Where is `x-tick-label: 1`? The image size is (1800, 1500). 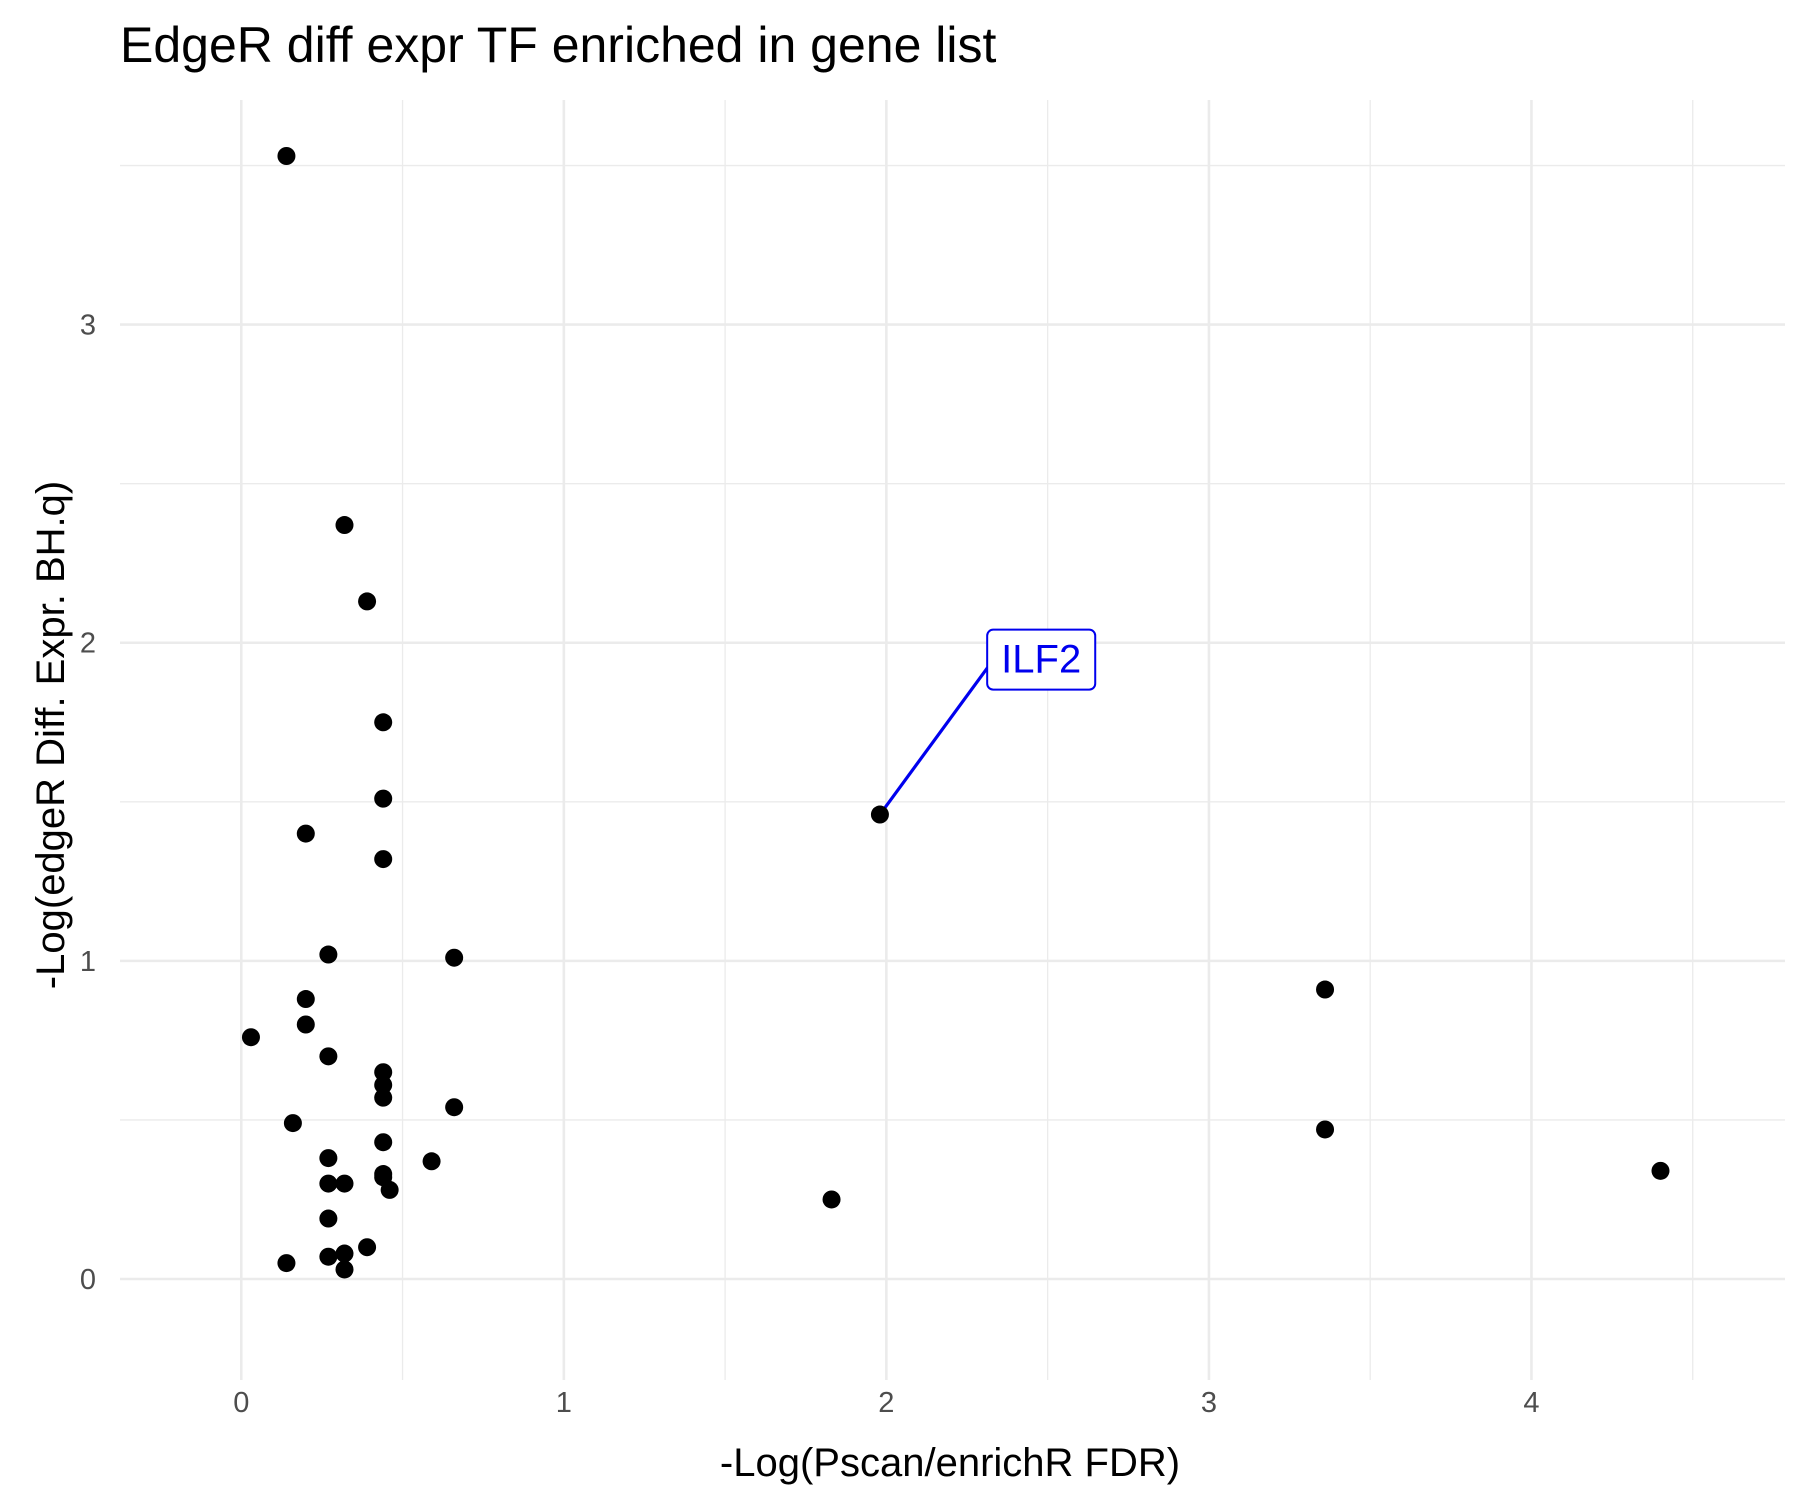 x-tick-label: 1 is located at coordinates (564, 1403).